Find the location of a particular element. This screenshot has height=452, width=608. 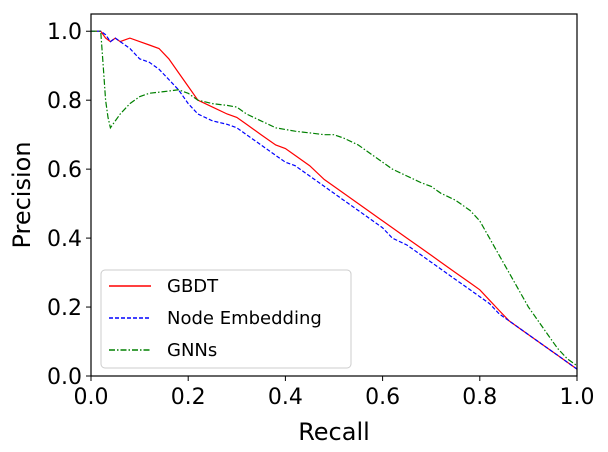

x-tick-label: 1.0 is located at coordinates (577, 397).